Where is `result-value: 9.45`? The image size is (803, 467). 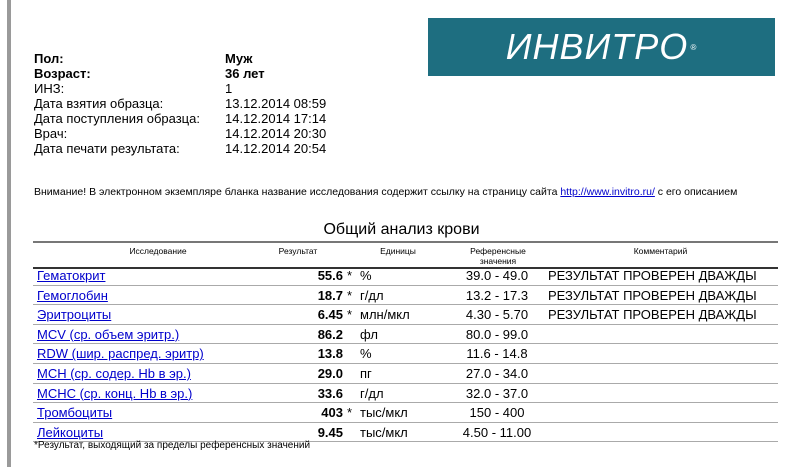
result-value: 9.45 is located at coordinates (330, 432).